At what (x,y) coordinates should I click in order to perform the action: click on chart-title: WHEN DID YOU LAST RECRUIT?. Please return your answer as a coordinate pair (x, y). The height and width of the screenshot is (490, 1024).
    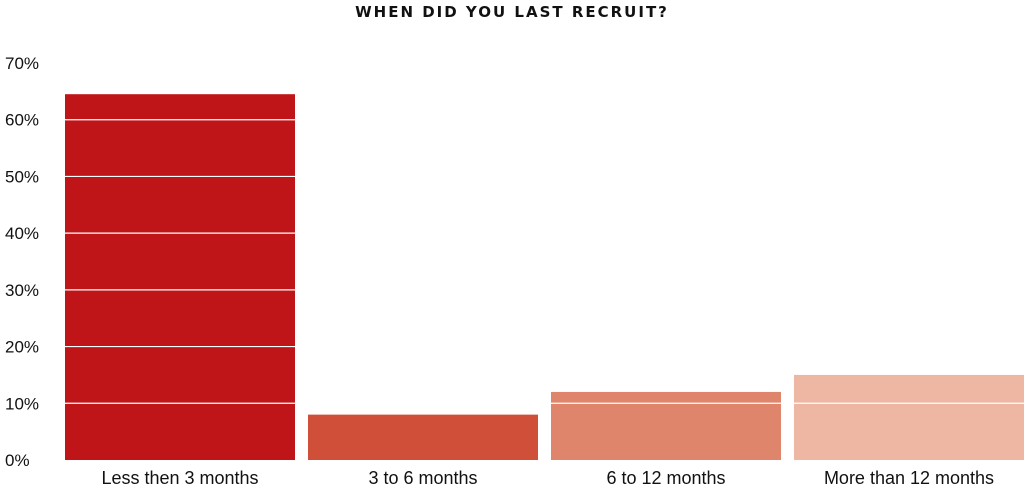
    Looking at the image, I should click on (512, 12).